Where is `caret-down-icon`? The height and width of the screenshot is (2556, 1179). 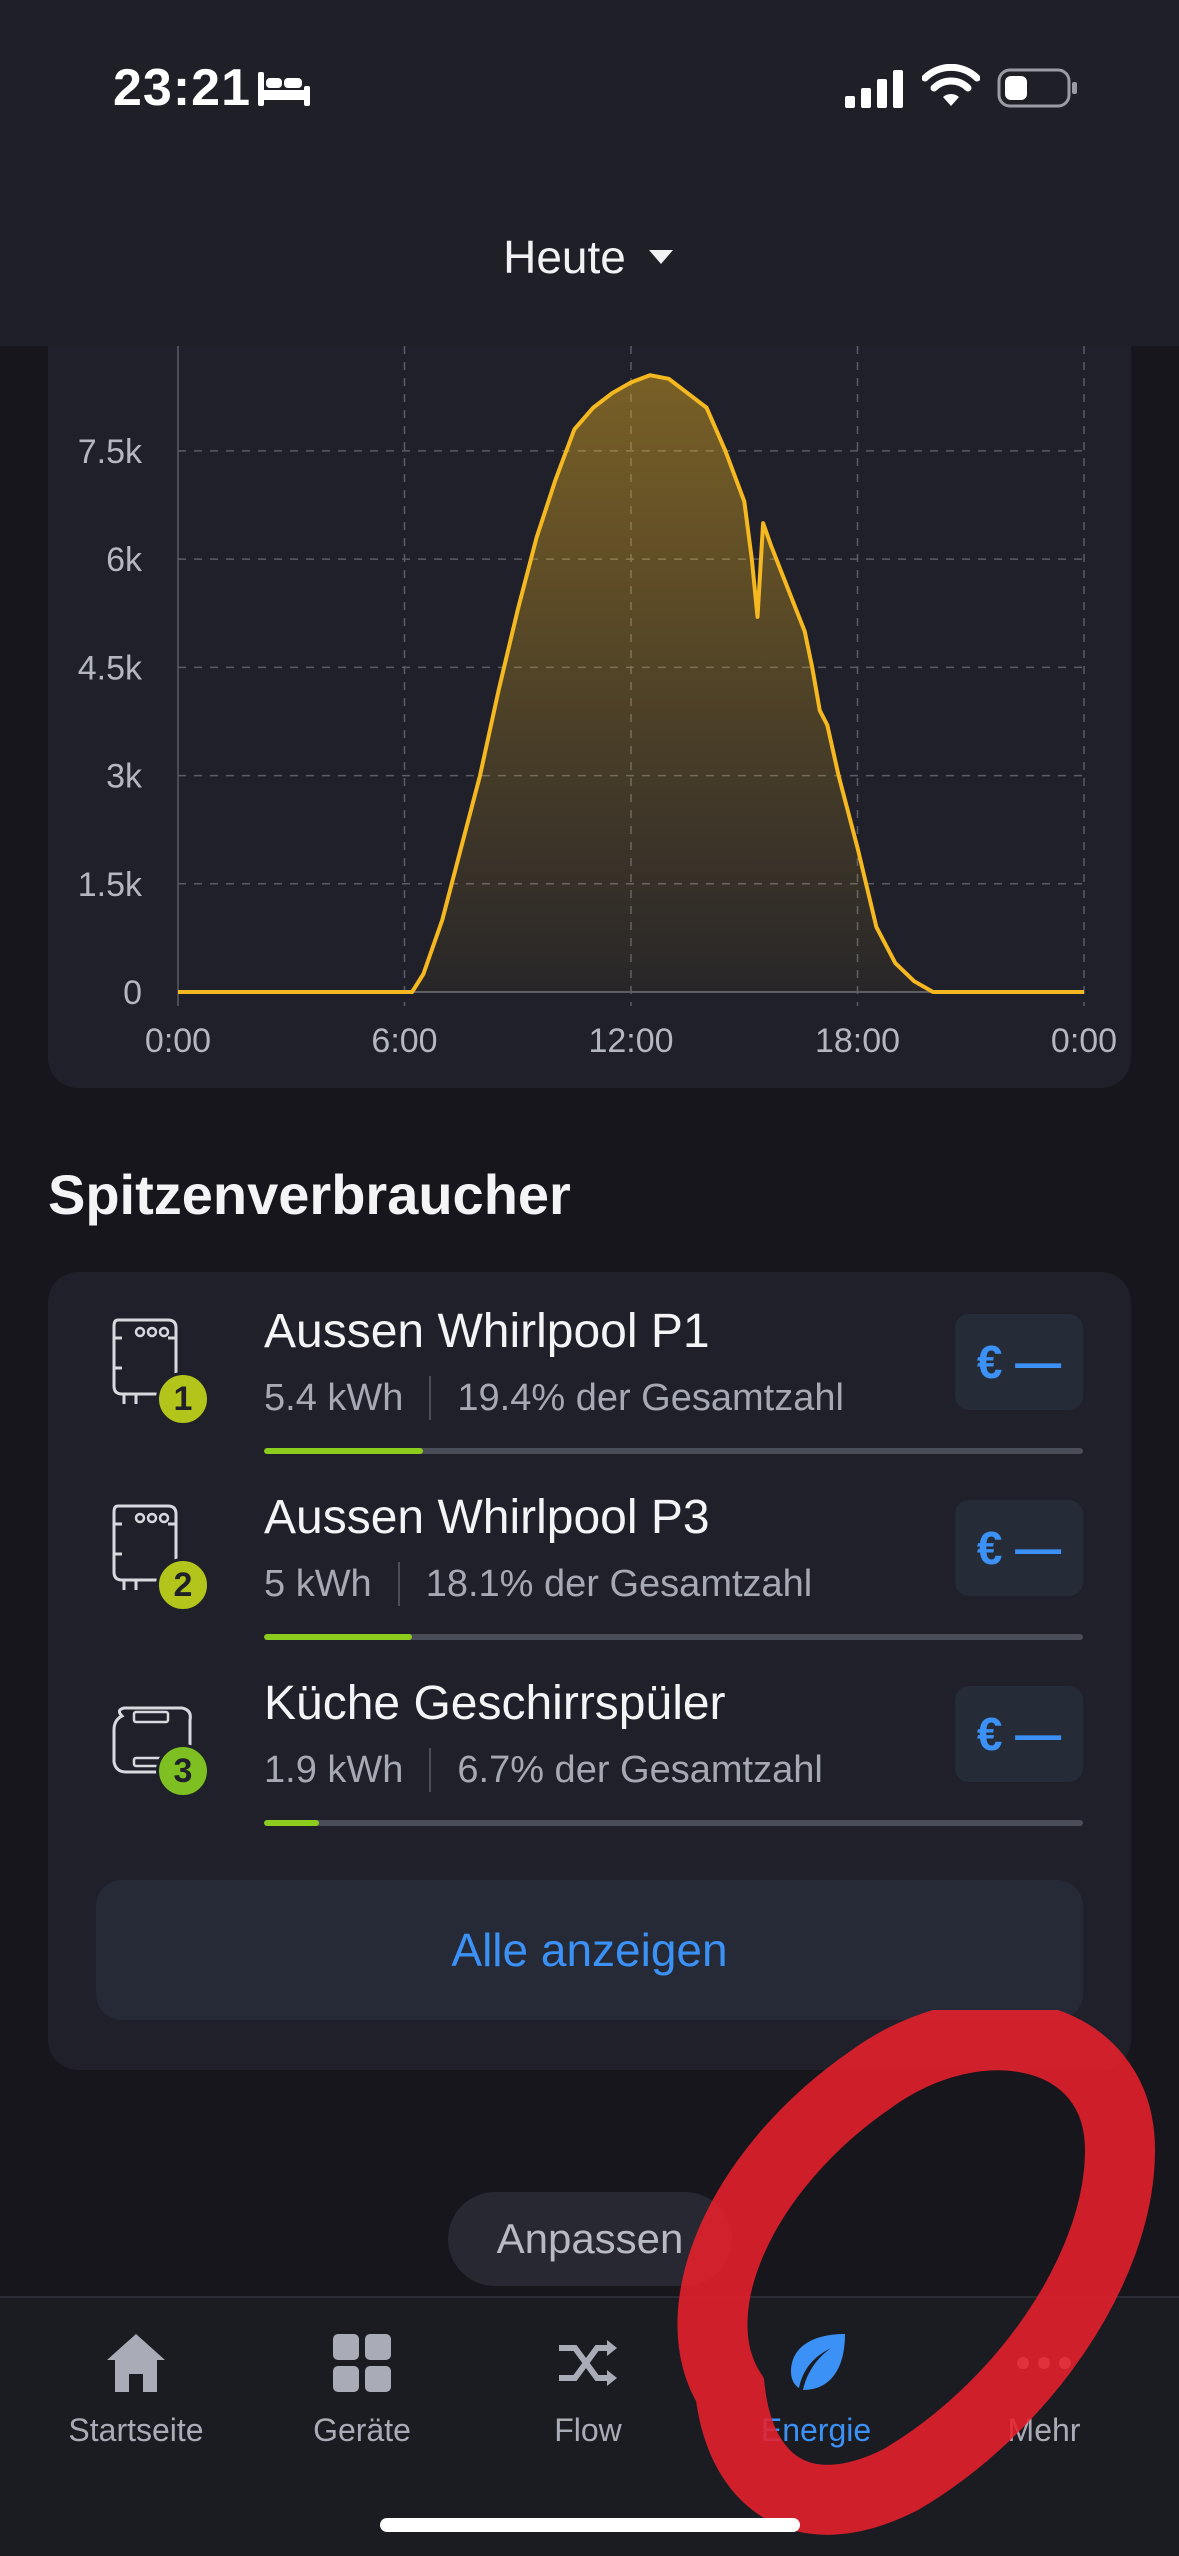 caret-down-icon is located at coordinates (660, 257).